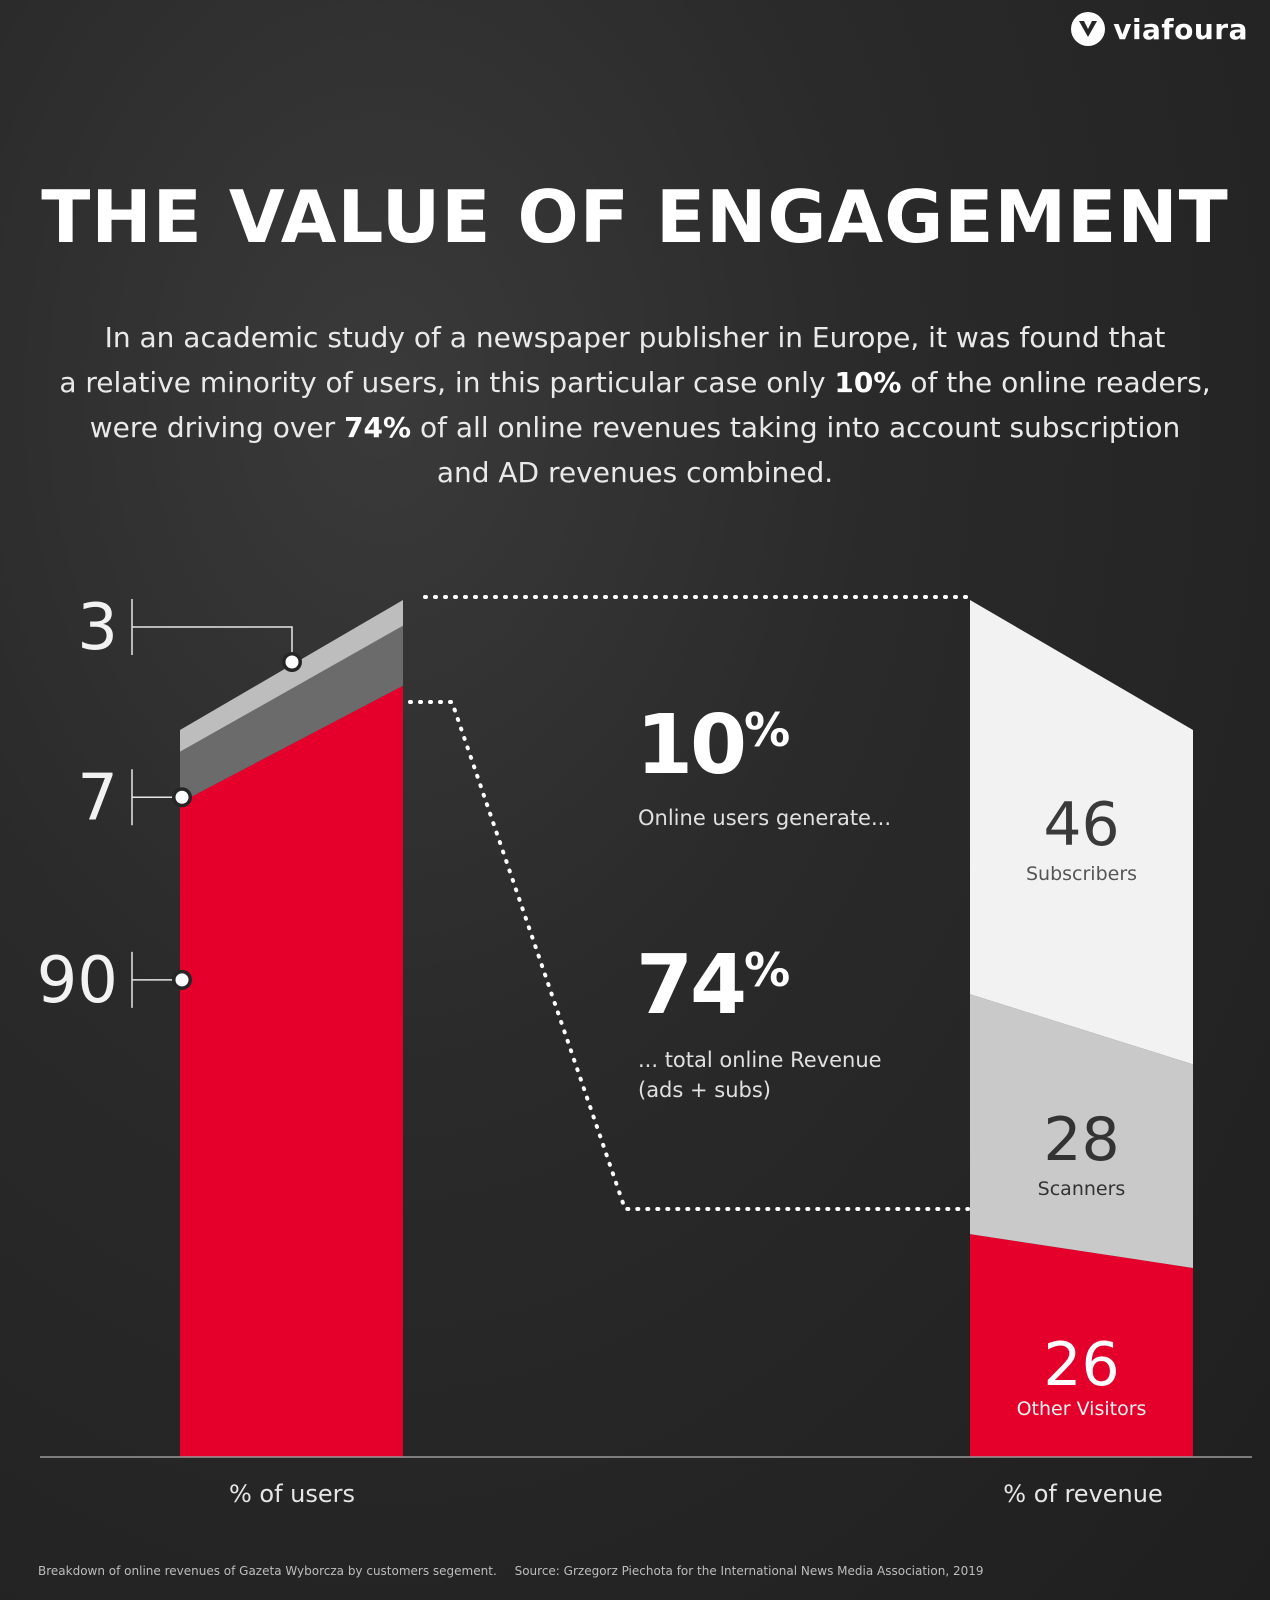  What do you see at coordinates (169, 804) in the screenshot?
I see `left-labels: 90 7 3` at bounding box center [169, 804].